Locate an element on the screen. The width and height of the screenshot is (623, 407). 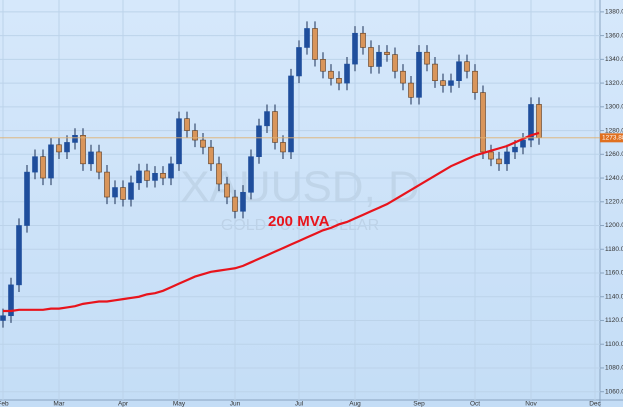
y-tick-label: 1120.00 is located at coordinates (614, 320).